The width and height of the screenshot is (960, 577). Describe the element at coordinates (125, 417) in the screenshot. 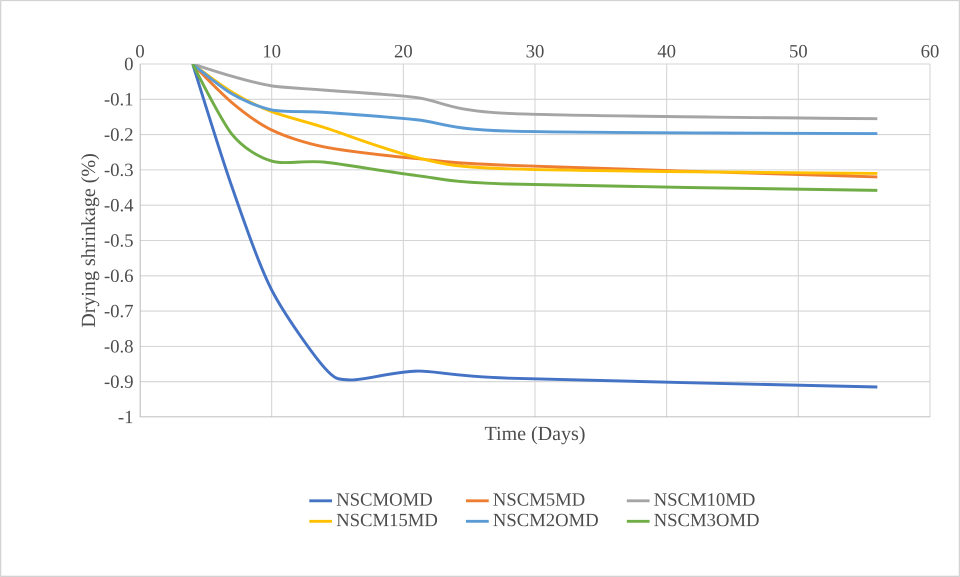

I see `y-tick-label: -1` at that location.